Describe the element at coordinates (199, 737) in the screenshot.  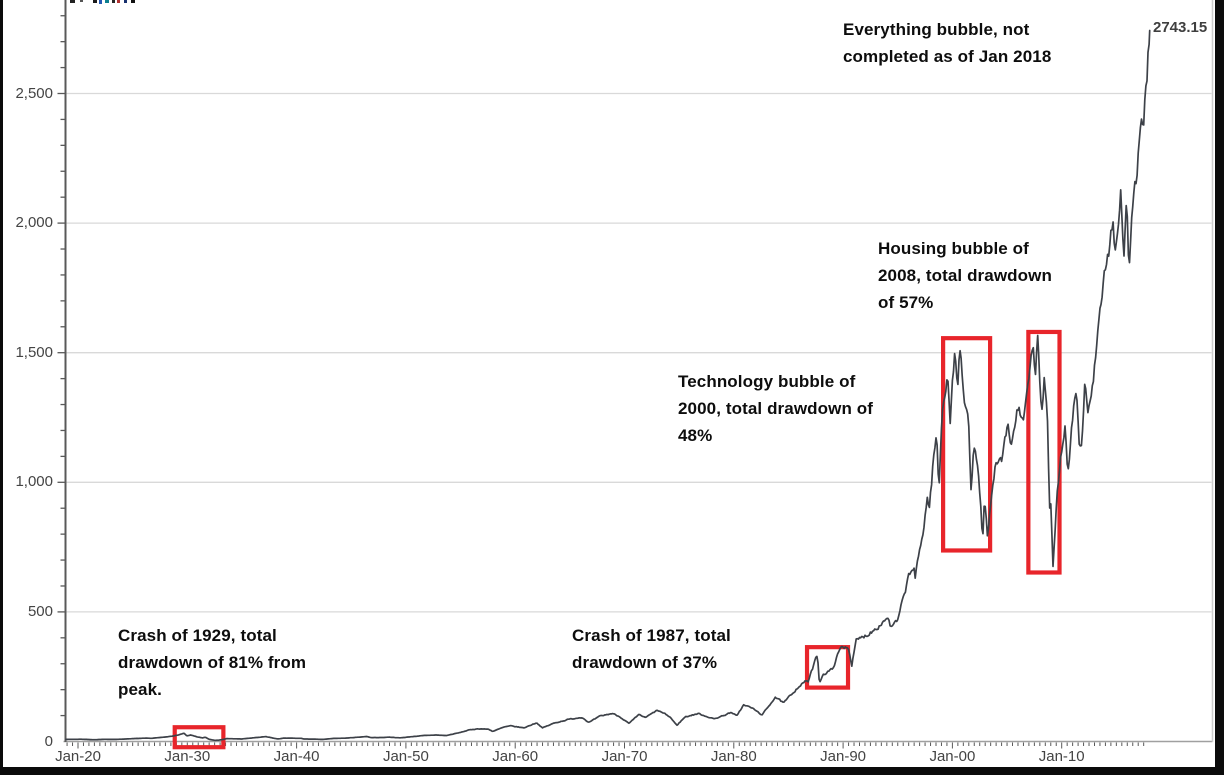
I see `crash-1929-box` at that location.